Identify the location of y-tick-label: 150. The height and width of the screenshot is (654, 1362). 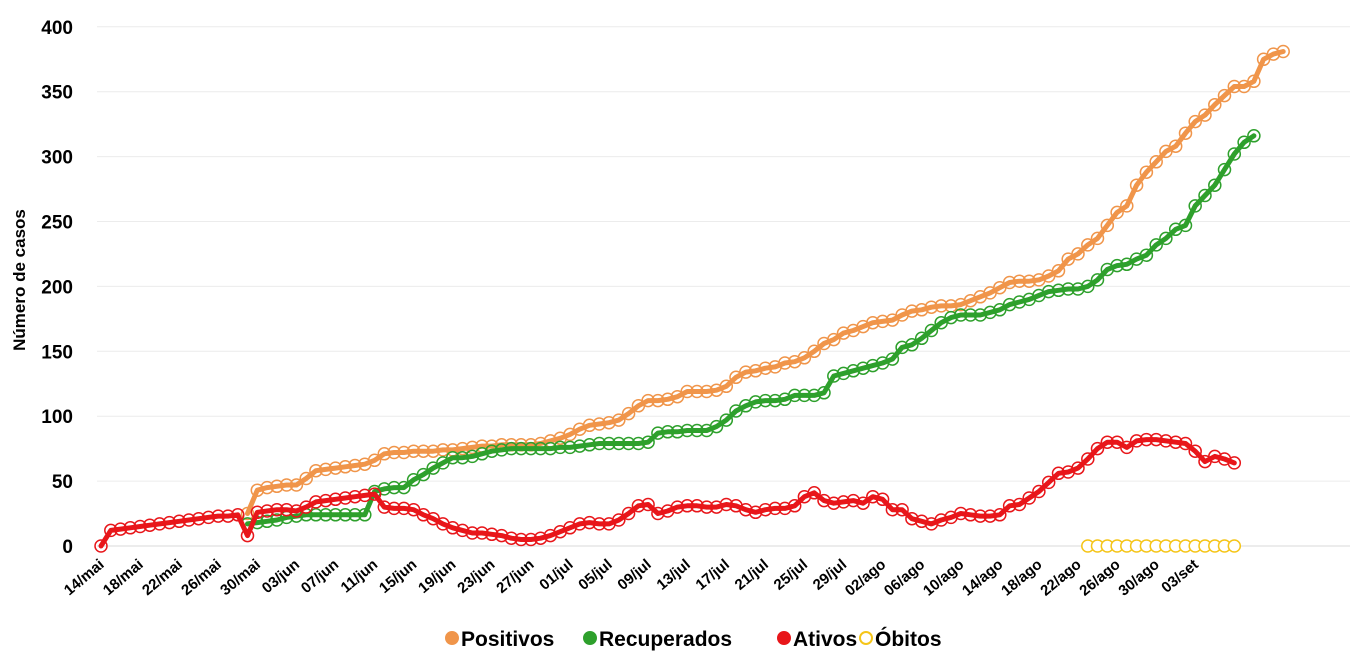
(57, 352).